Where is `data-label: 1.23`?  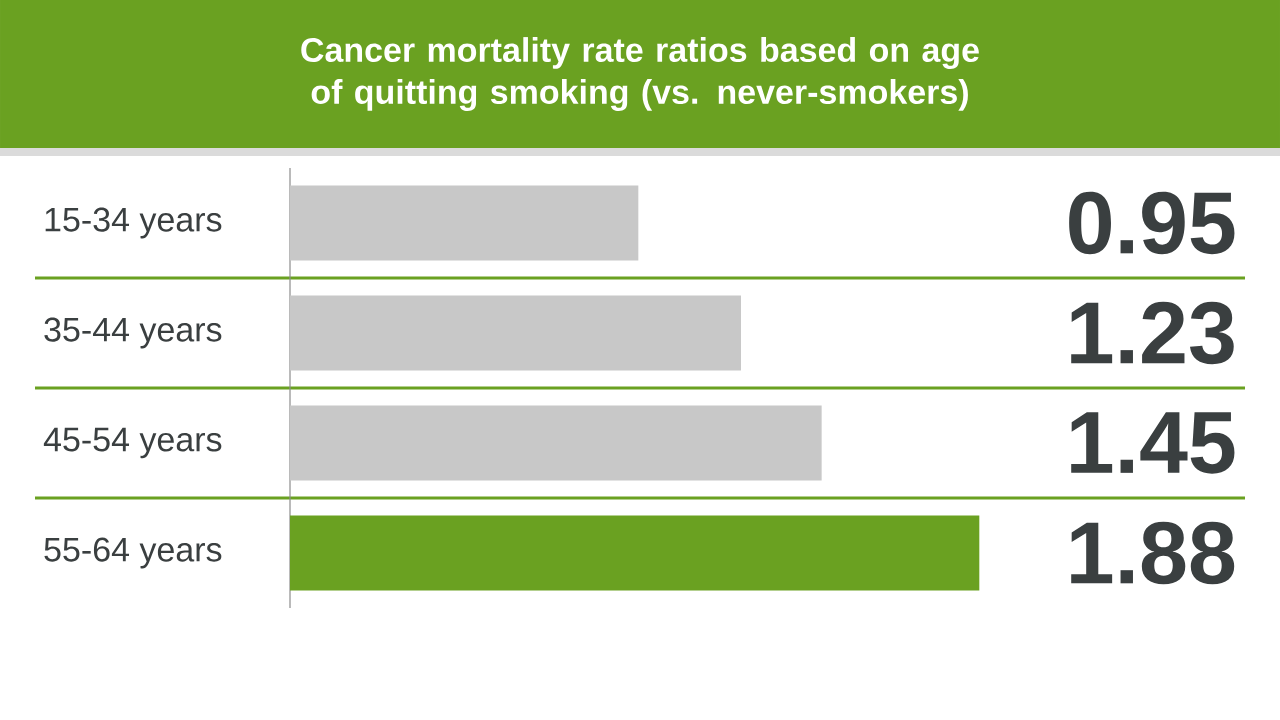 data-label: 1.23 is located at coordinates (1152, 333).